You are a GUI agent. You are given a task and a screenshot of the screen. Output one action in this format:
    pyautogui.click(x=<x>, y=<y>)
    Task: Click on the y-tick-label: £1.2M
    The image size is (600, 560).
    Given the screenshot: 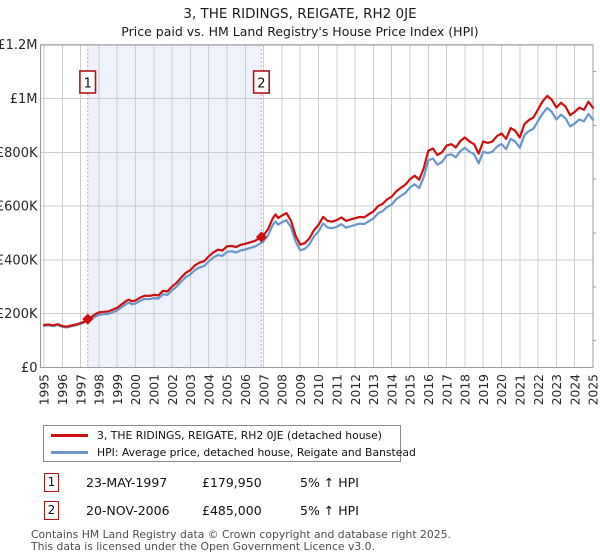 What is the action you would take?
    pyautogui.click(x=19, y=45)
    